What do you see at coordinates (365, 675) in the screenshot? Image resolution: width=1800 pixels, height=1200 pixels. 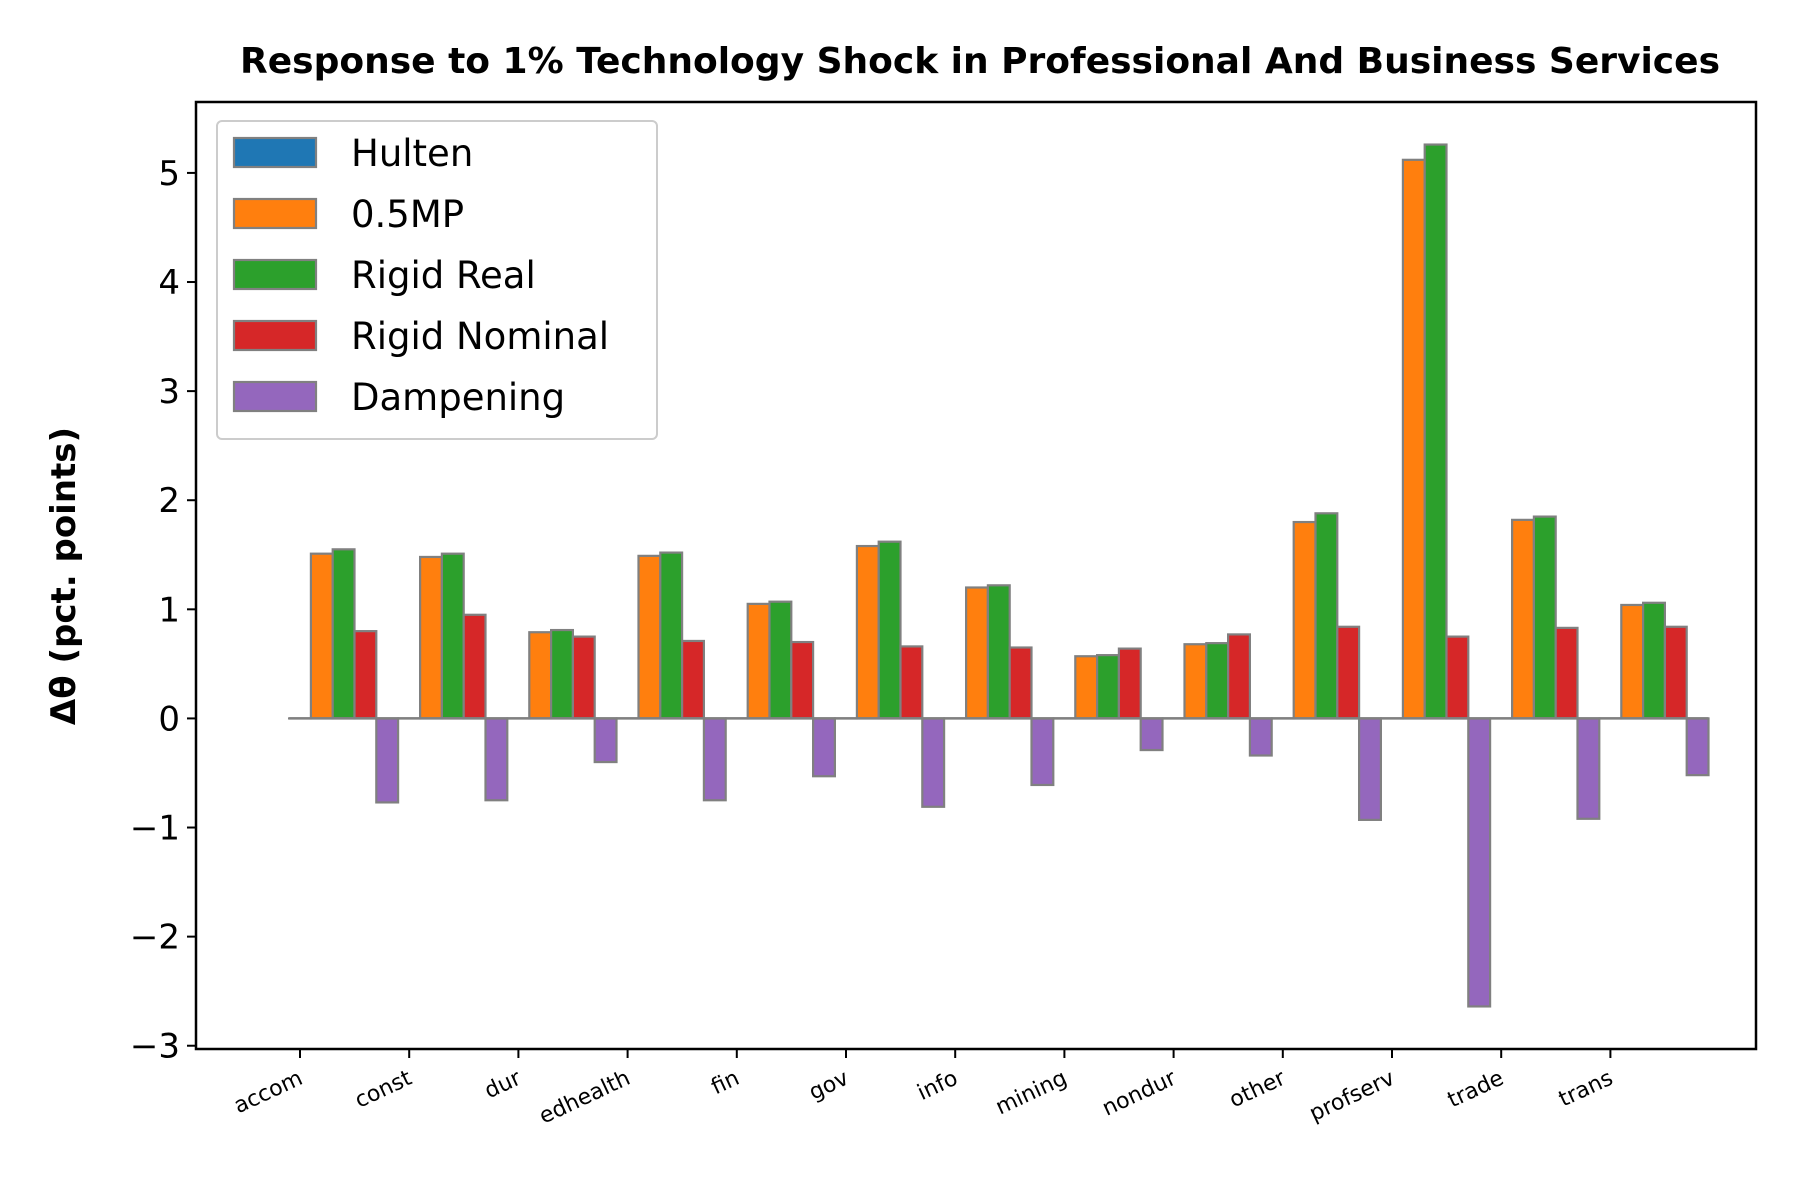 I see `bar-rigid-nominal-accom` at bounding box center [365, 675].